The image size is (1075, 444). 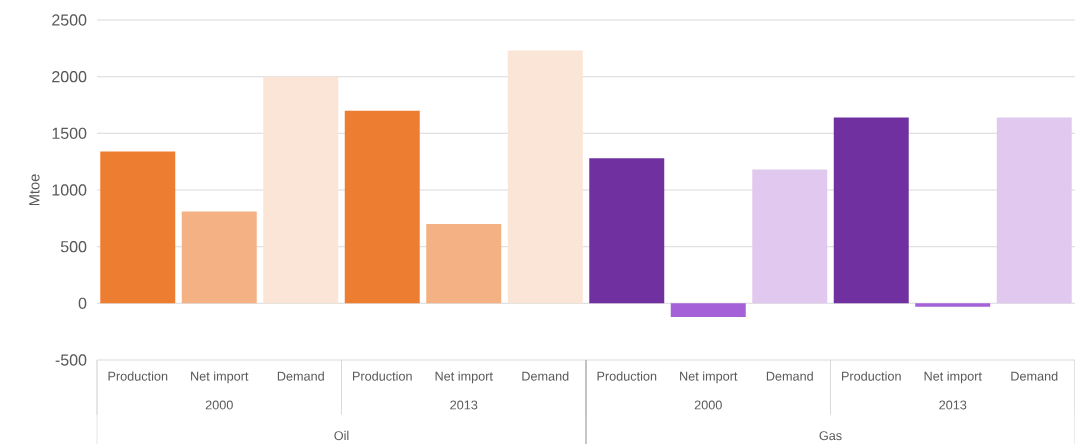 I want to click on y-tick-label: 0, so click(x=82, y=303).